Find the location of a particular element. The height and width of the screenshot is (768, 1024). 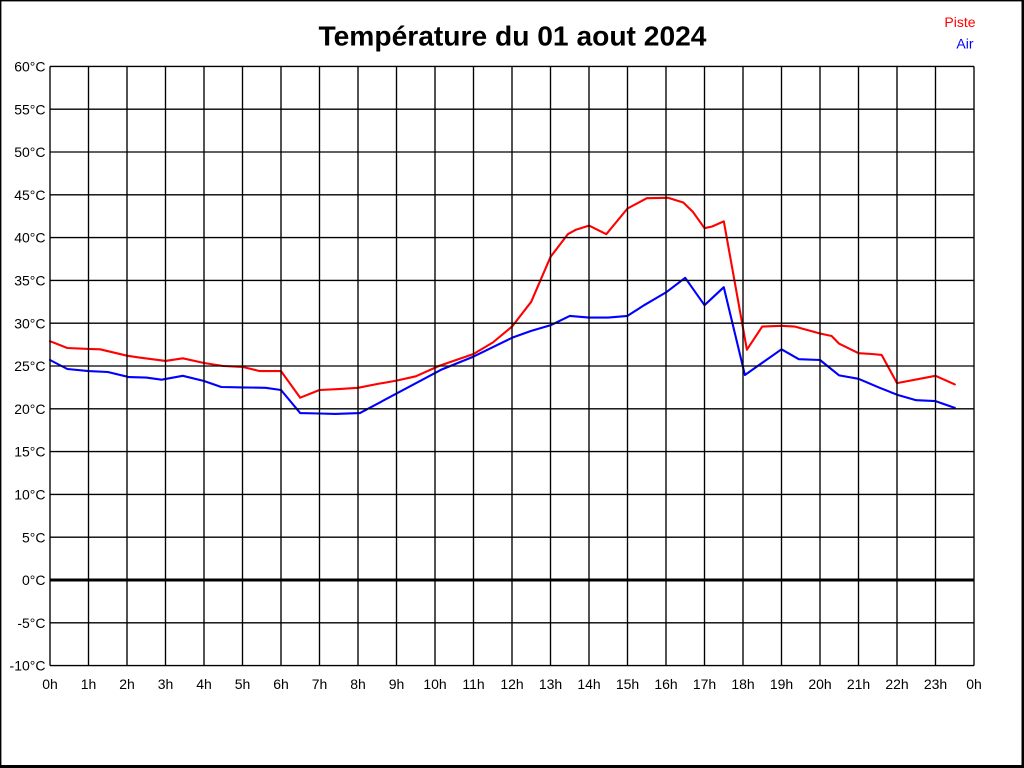

svg-text: 22h is located at coordinates (896, 684).